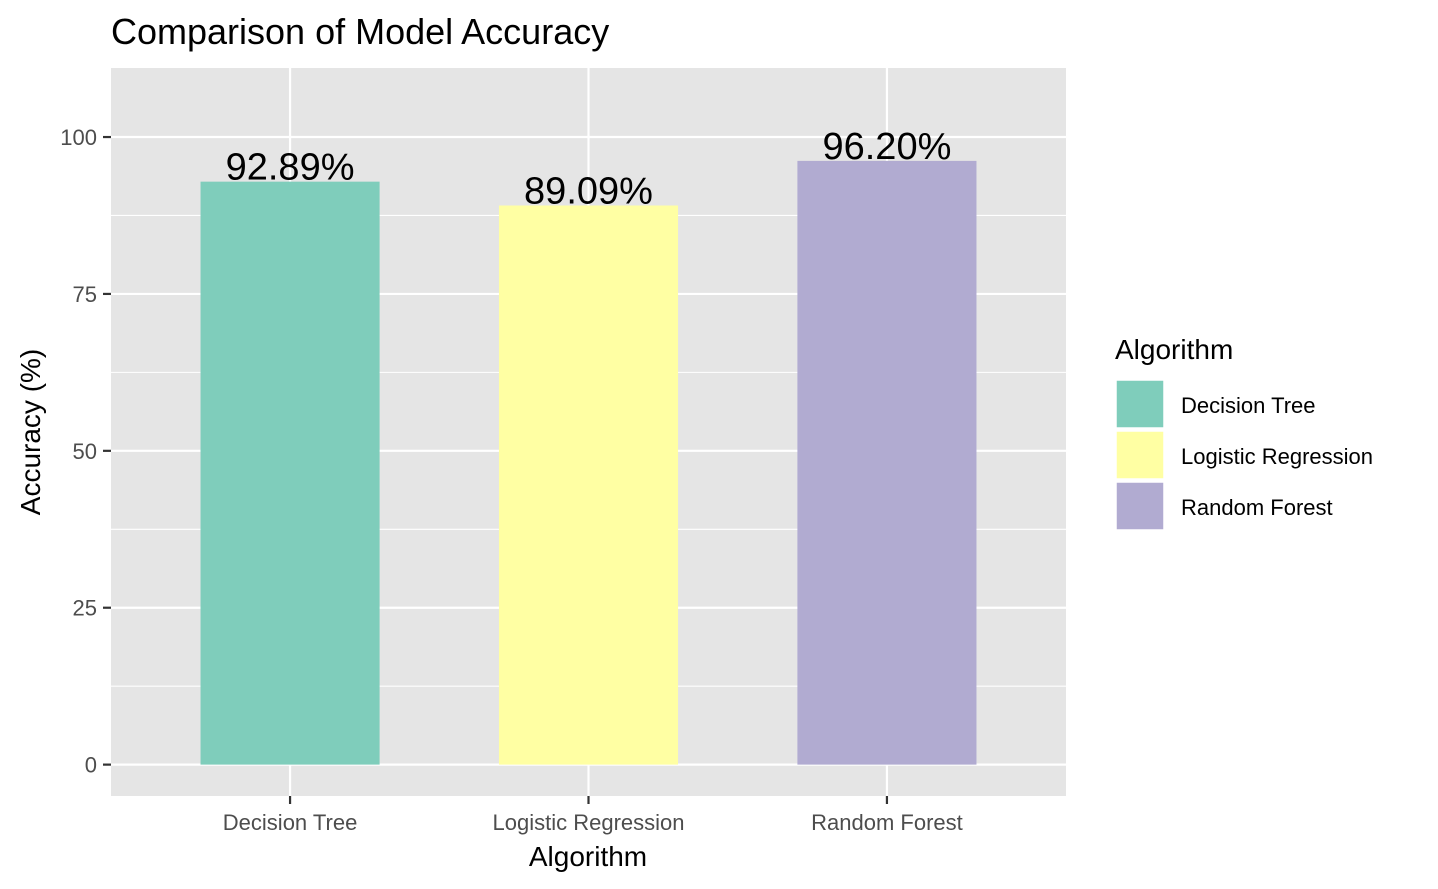 Image resolution: width=1438 pixels, height=889 pixels. Describe the element at coordinates (589, 822) in the screenshot. I see `x-tick-label: Logistic Regression` at that location.